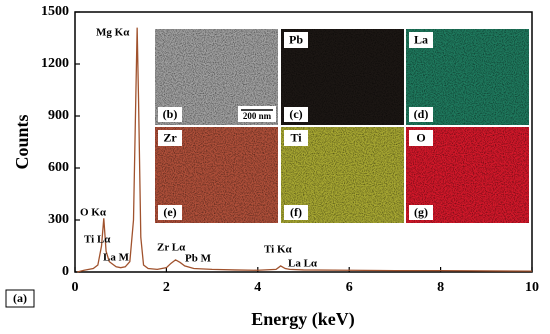 The width and height of the screenshot is (550, 334). What do you see at coordinates (303, 264) in the screenshot?
I see `peak-label: La Lα` at bounding box center [303, 264].